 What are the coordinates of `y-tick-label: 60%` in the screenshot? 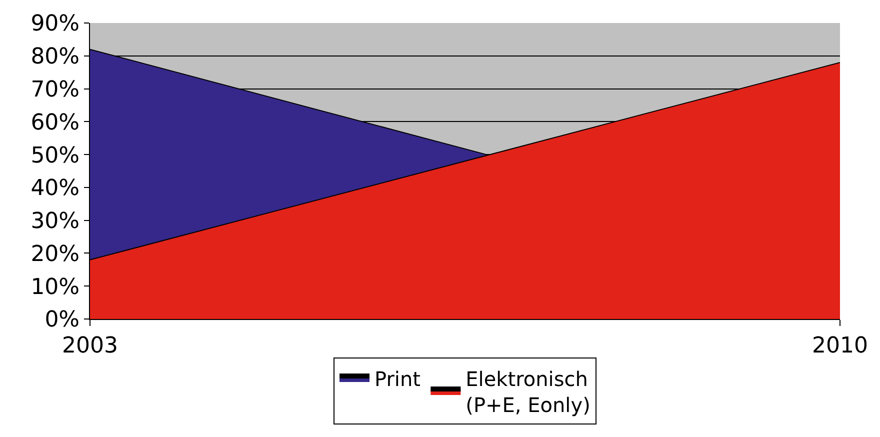 It's located at (55, 123).